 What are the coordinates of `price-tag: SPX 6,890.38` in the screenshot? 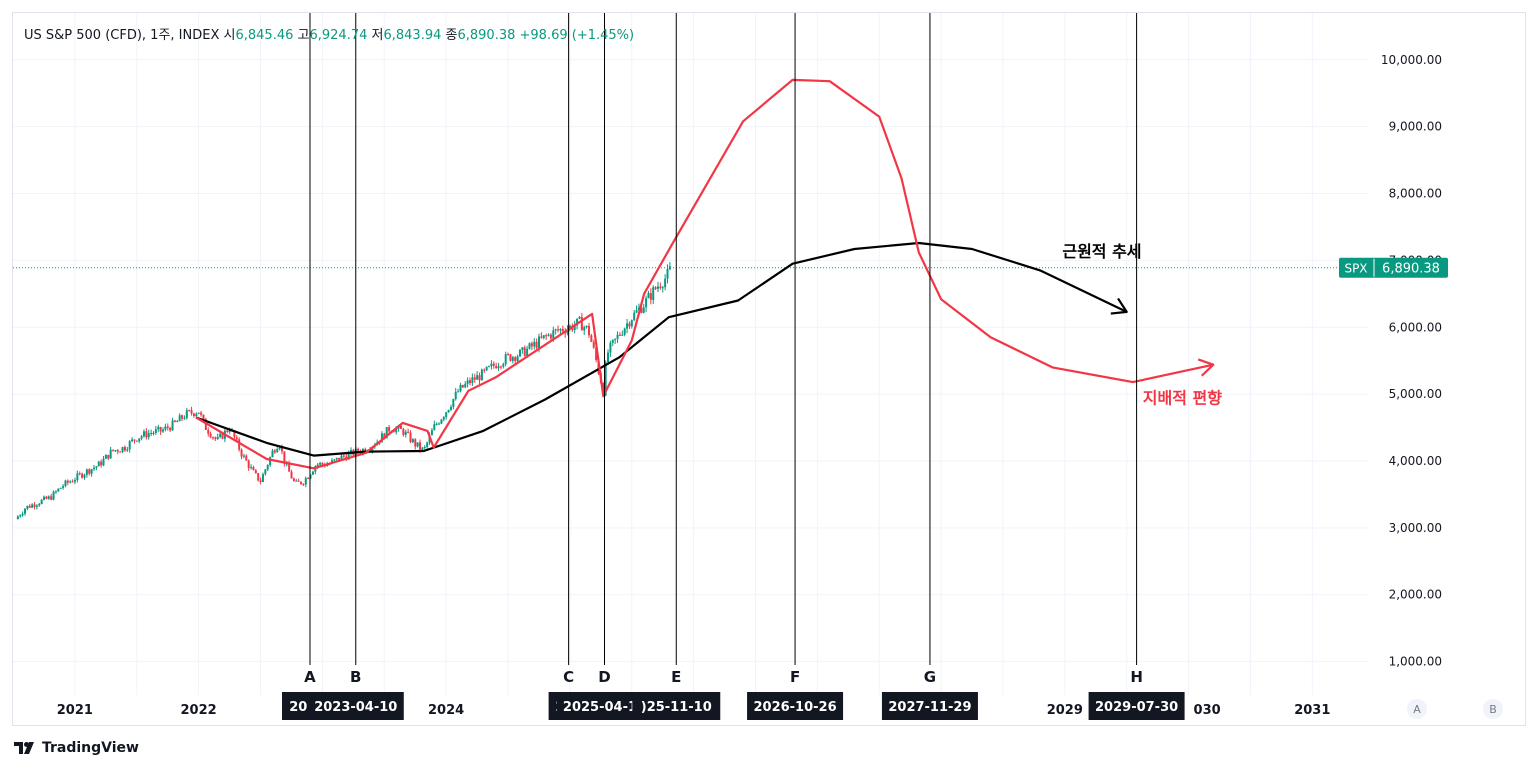 It's located at (1393, 267).